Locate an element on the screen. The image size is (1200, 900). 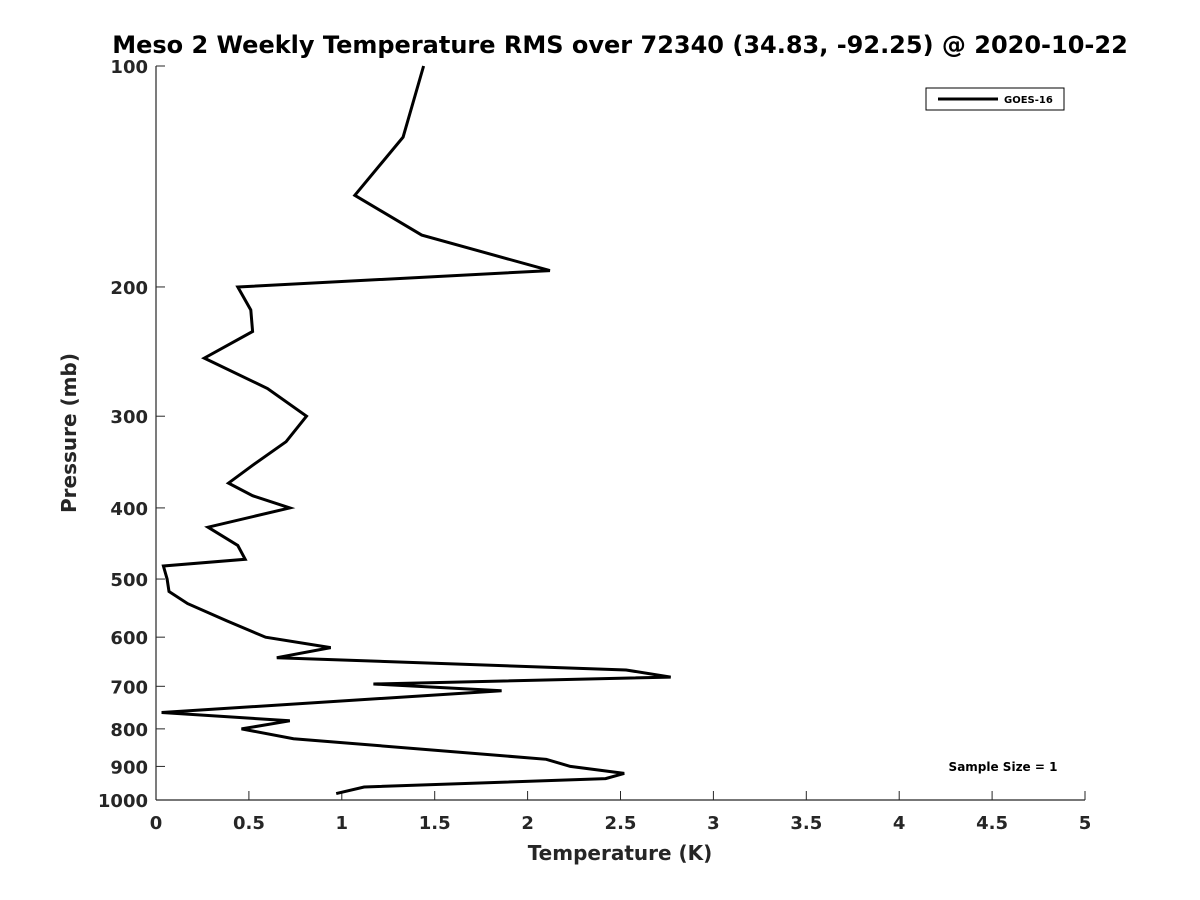
x-tick-label: 4.5 is located at coordinates (992, 823).